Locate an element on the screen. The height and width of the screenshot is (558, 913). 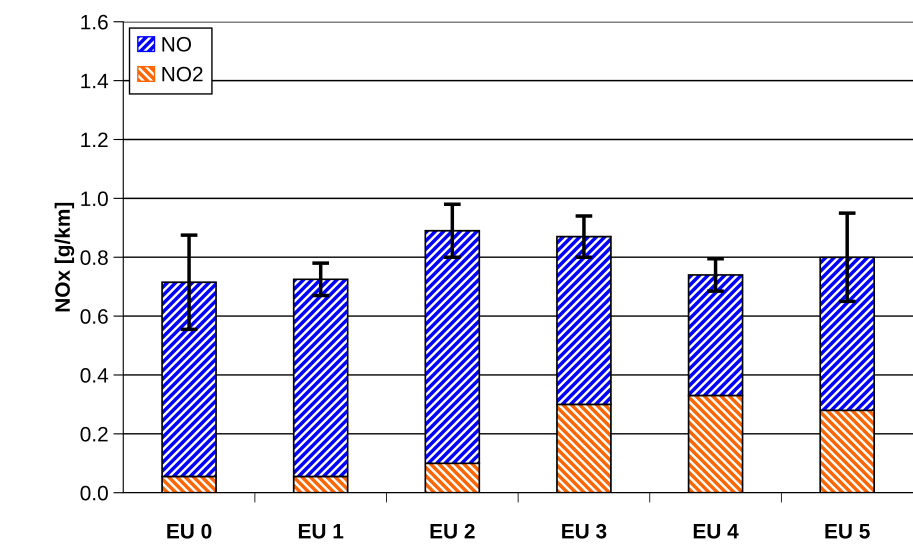
x-tick-label: EU 5 is located at coordinates (847, 531).